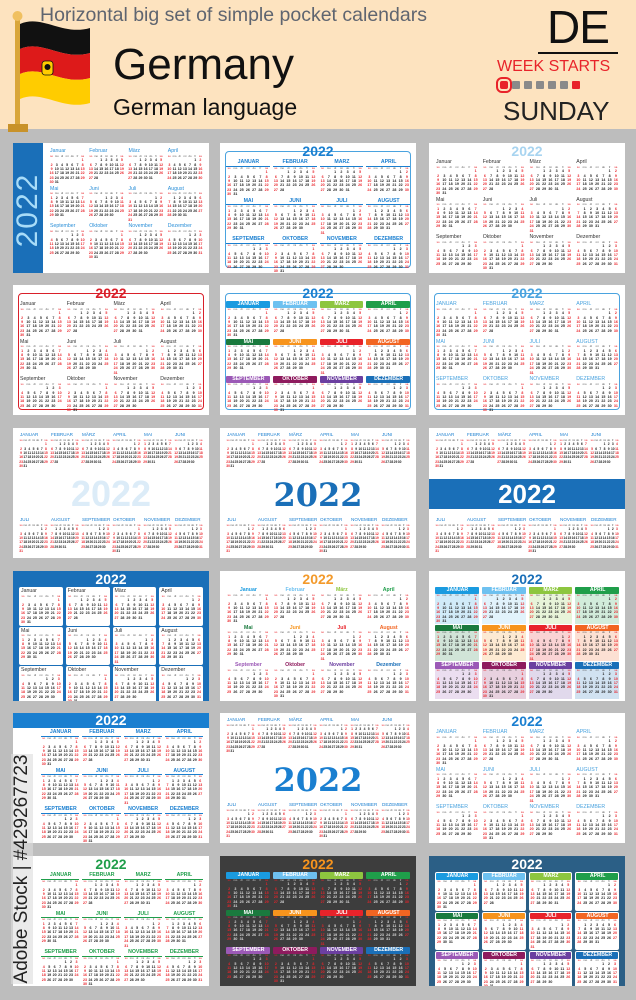 The height and width of the screenshot is (1000, 636). What do you see at coordinates (88, 596) in the screenshot?
I see `weekday-header: so mo di mi do fr sa` at bounding box center [88, 596].